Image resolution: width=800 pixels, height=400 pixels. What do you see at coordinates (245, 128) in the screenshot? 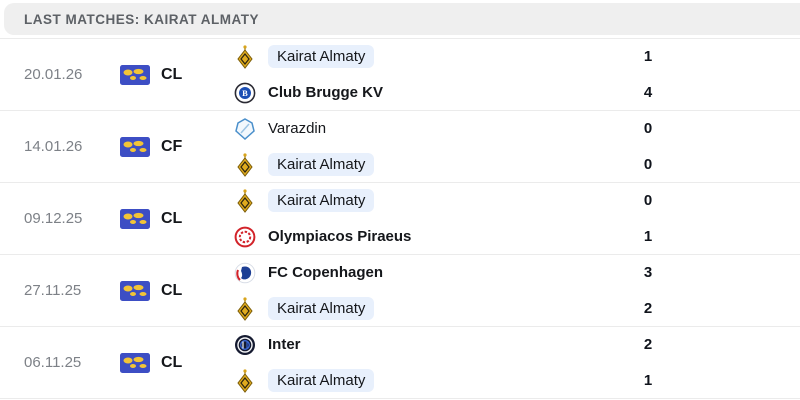
I see `varazdin-logo` at bounding box center [245, 128].